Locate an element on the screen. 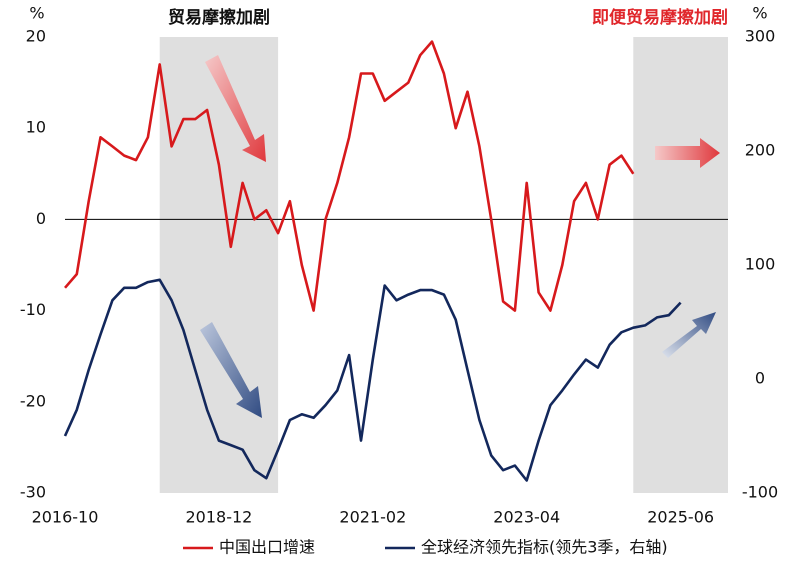  y-tick-label: 20 is located at coordinates (36, 36).